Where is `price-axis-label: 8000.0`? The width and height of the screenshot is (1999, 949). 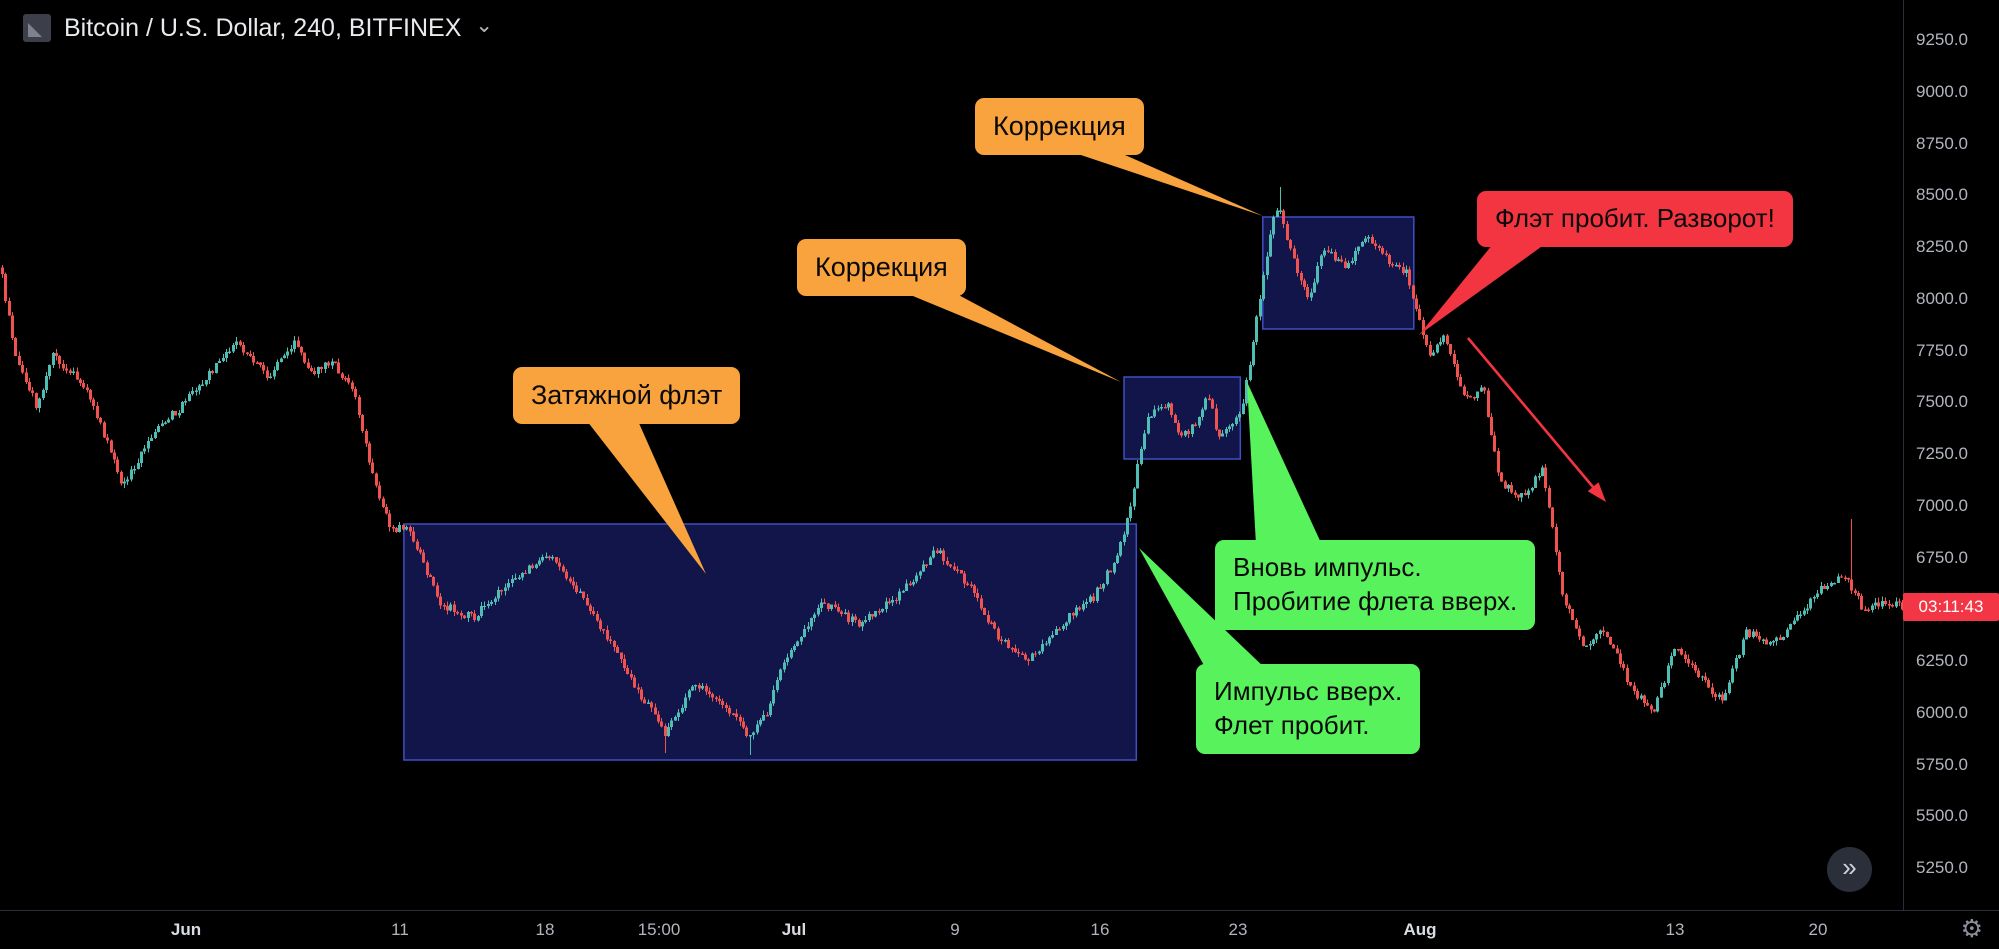 price-axis-label: 8000.0 is located at coordinates (1942, 298).